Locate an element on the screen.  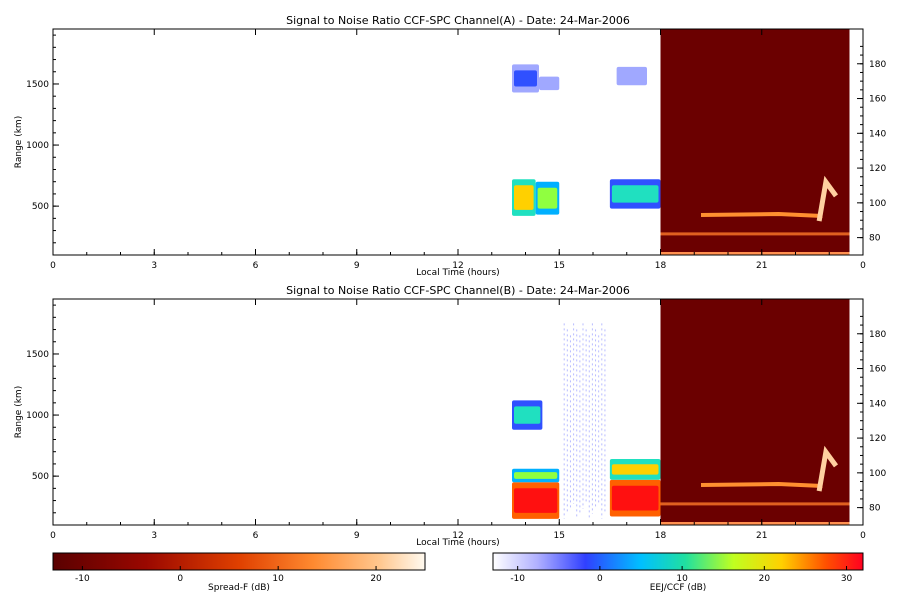
colorbar-eej-ccf: -10 0 10 20 30 EEJ/CCF (dB) is located at coordinates (678, 572).